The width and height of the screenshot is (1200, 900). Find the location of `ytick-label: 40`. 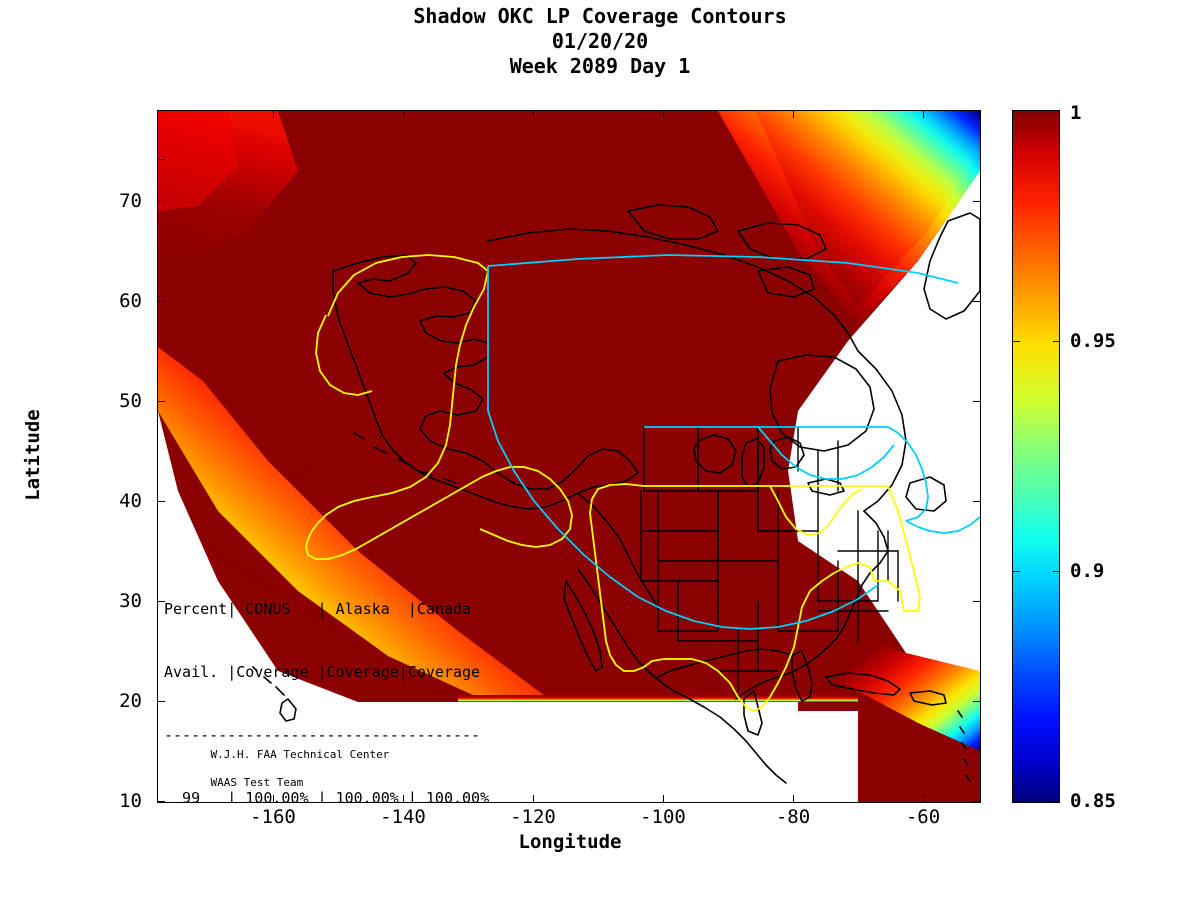

ytick-label: 40 is located at coordinates (130, 501).